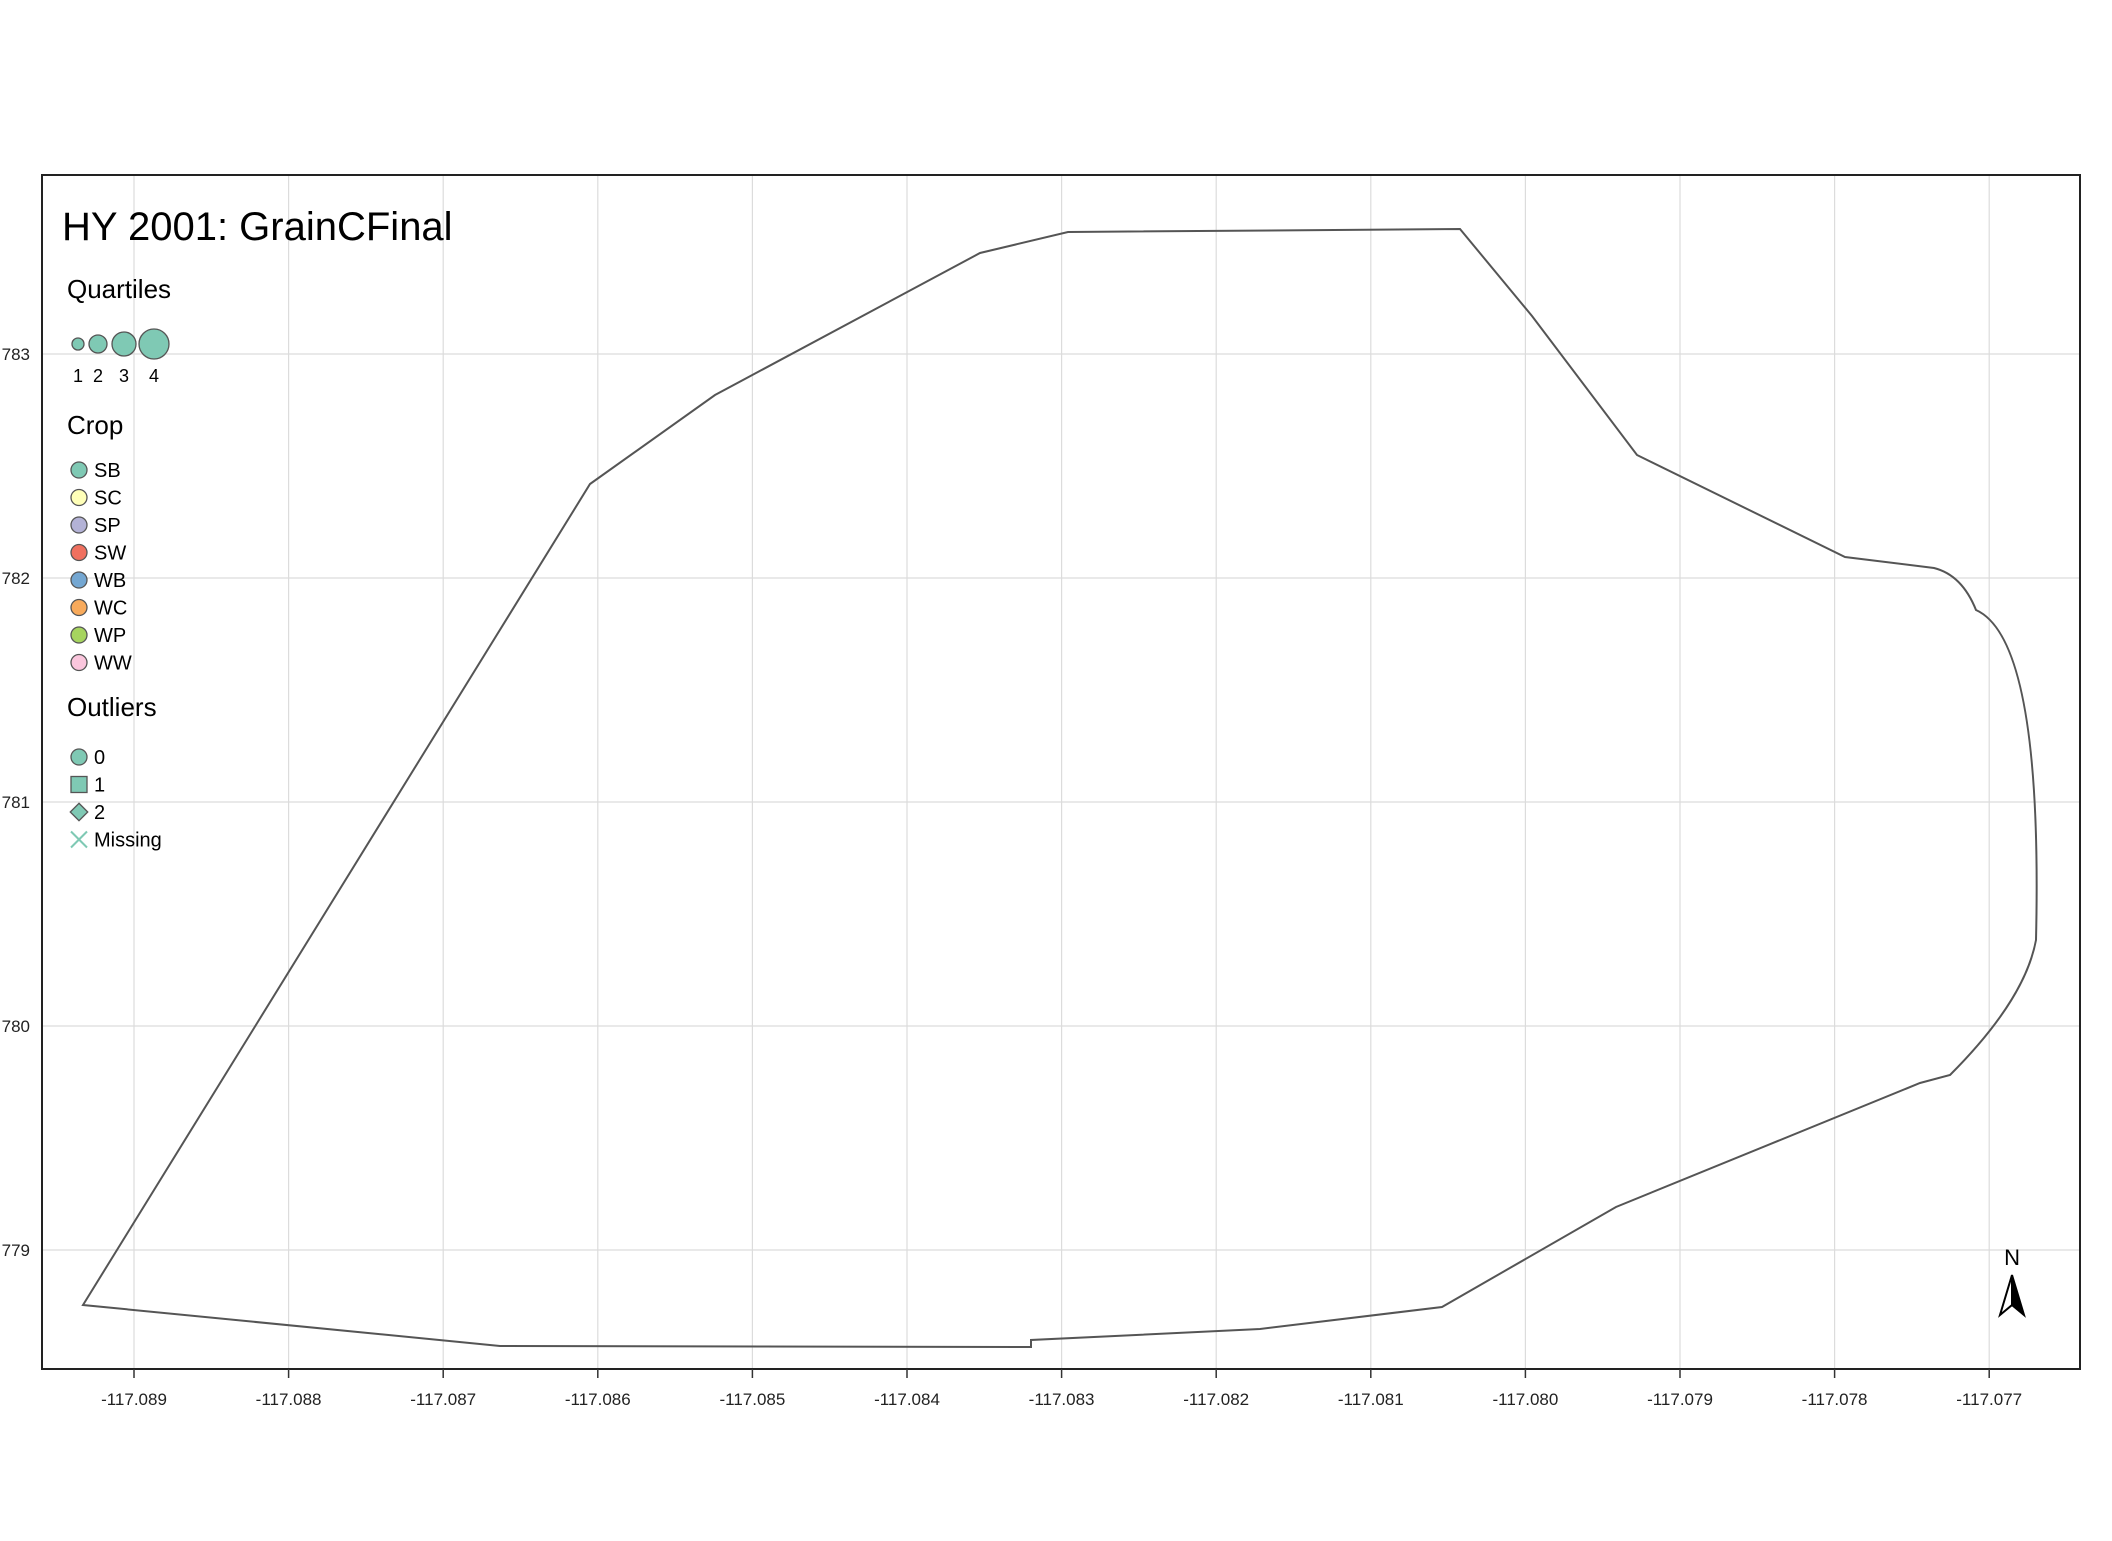  Describe the element at coordinates (1835, 1399) in the screenshot. I see `x-tick-label: -117.078` at that location.